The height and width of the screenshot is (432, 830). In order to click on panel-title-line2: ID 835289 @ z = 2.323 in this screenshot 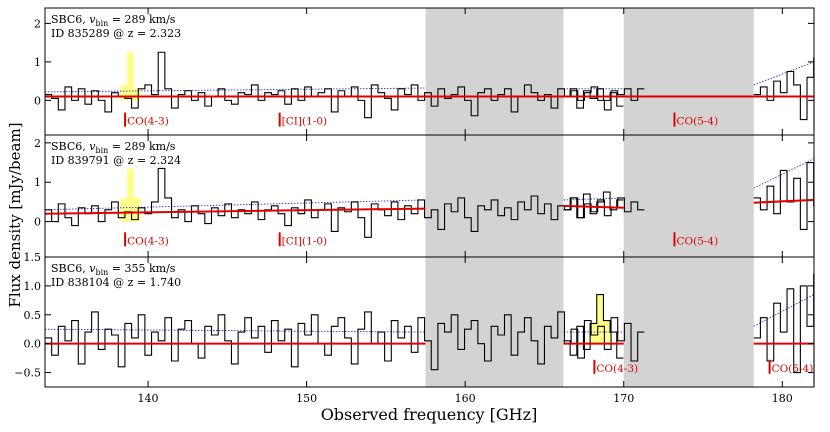, I will do `click(116, 33)`.